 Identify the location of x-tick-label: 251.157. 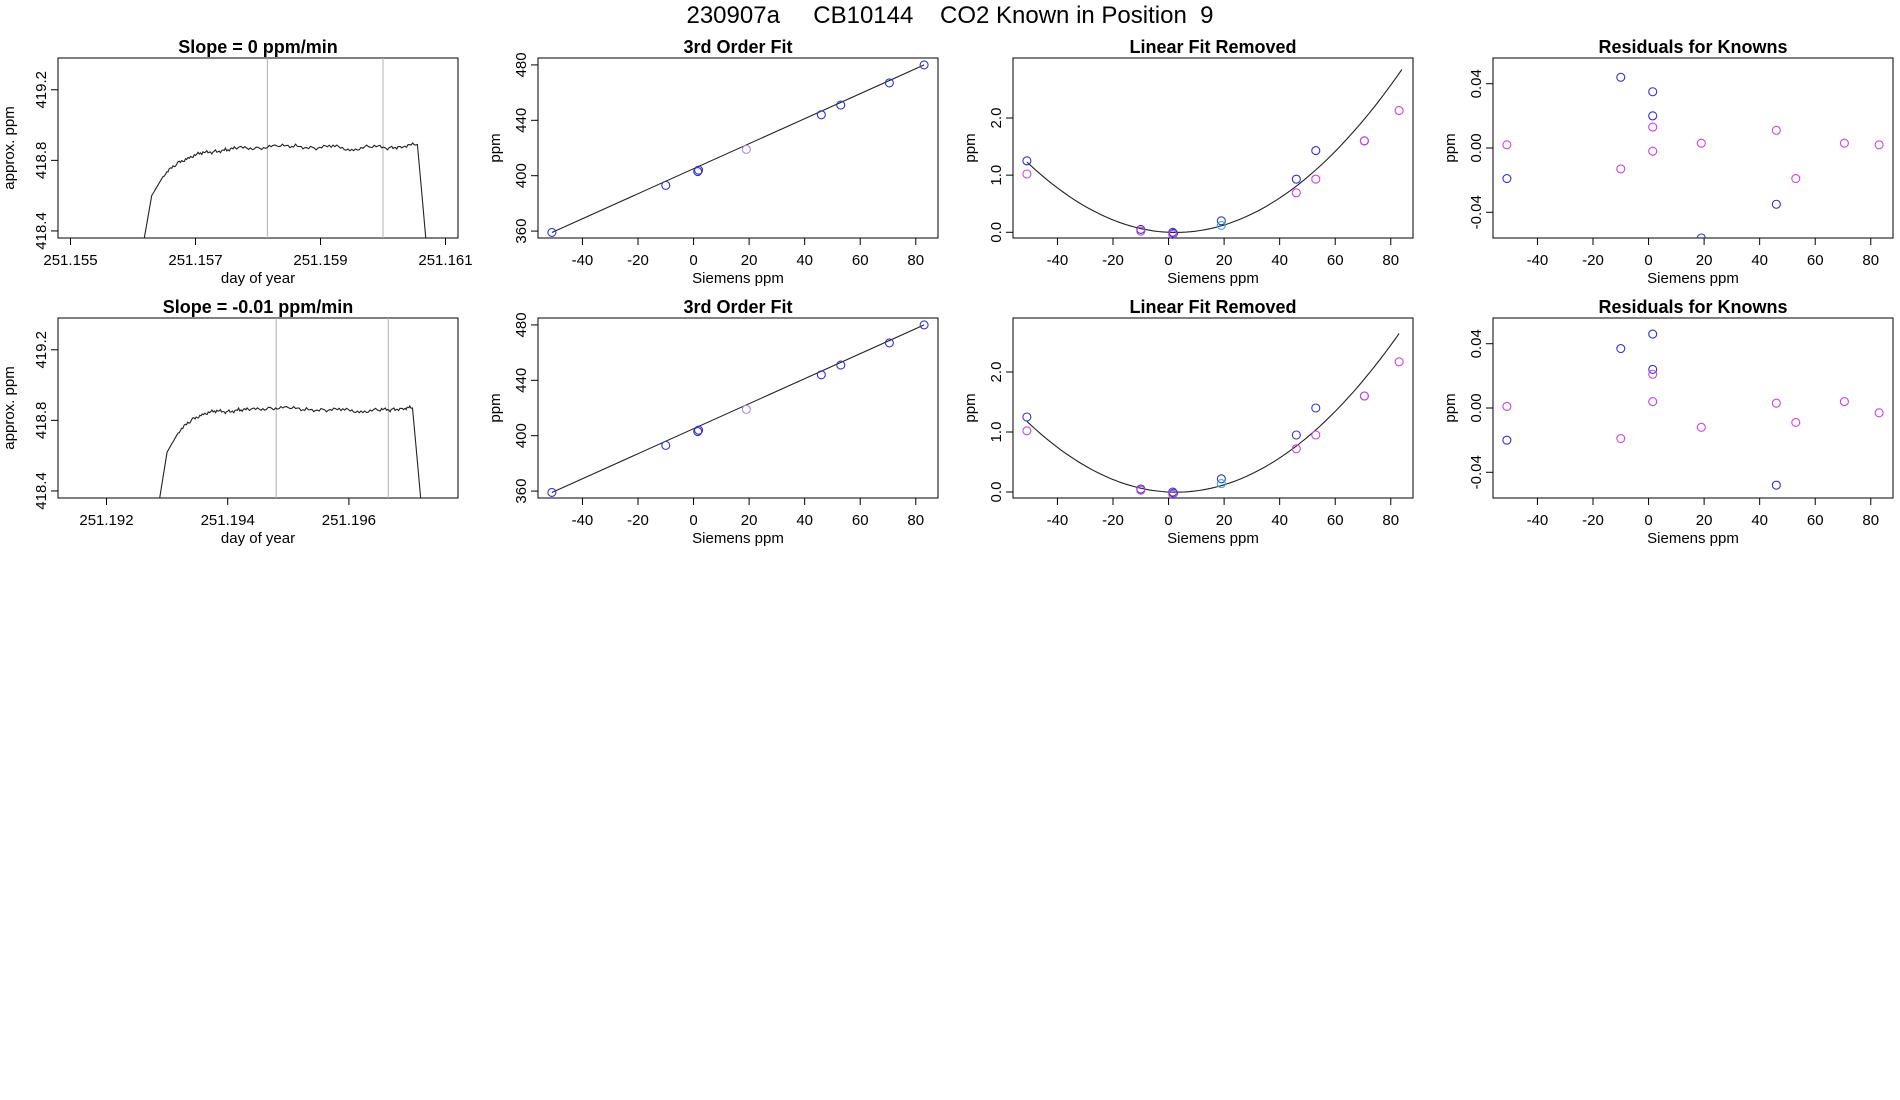
(195, 260).